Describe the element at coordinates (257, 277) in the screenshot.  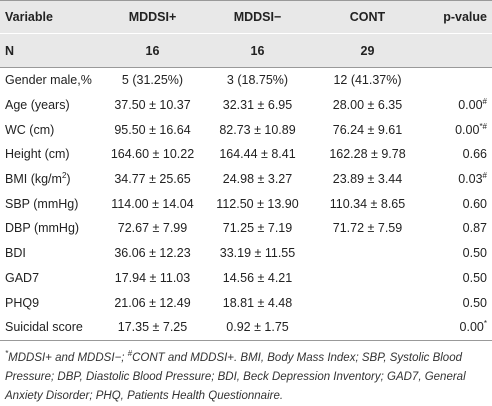
I see `cell: 14.56 ± 4.21` at that location.